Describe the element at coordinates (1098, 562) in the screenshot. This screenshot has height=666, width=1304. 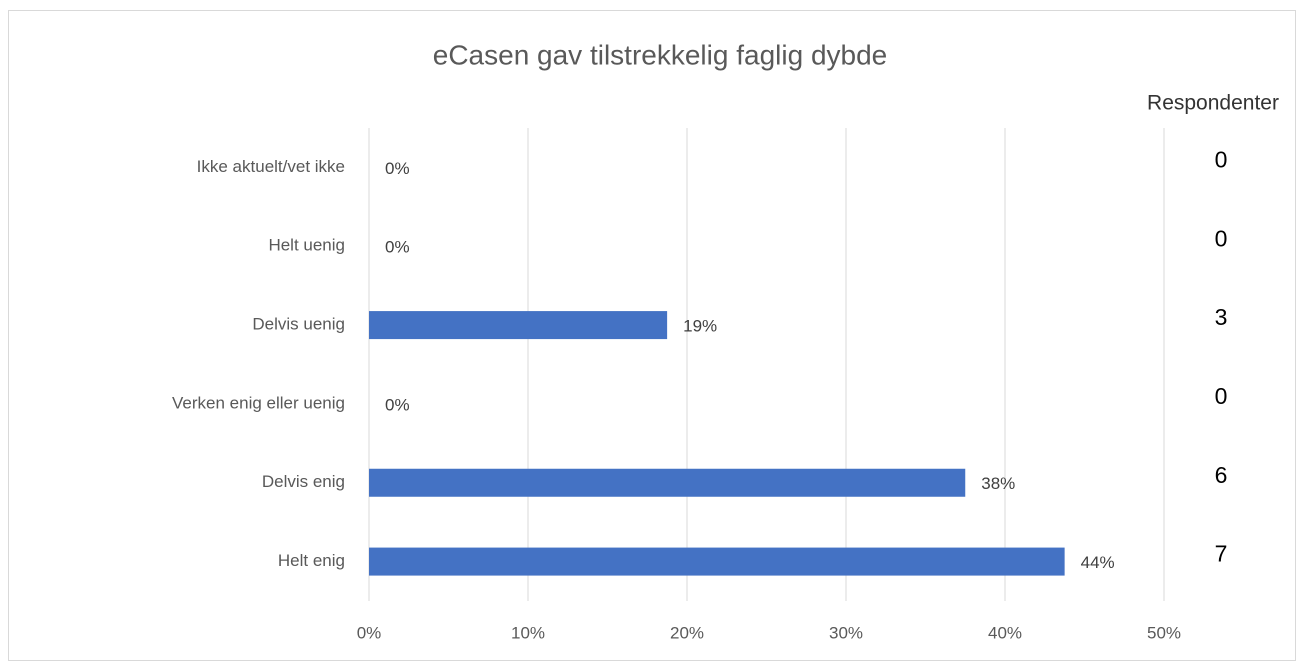
I see `data-label: 44%` at that location.